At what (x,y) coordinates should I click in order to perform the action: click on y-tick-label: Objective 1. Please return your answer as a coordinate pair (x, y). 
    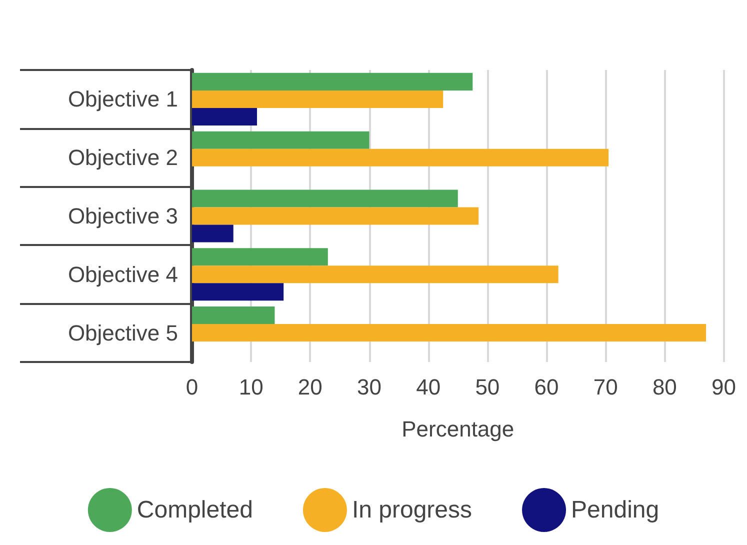
    Looking at the image, I should click on (123, 99).